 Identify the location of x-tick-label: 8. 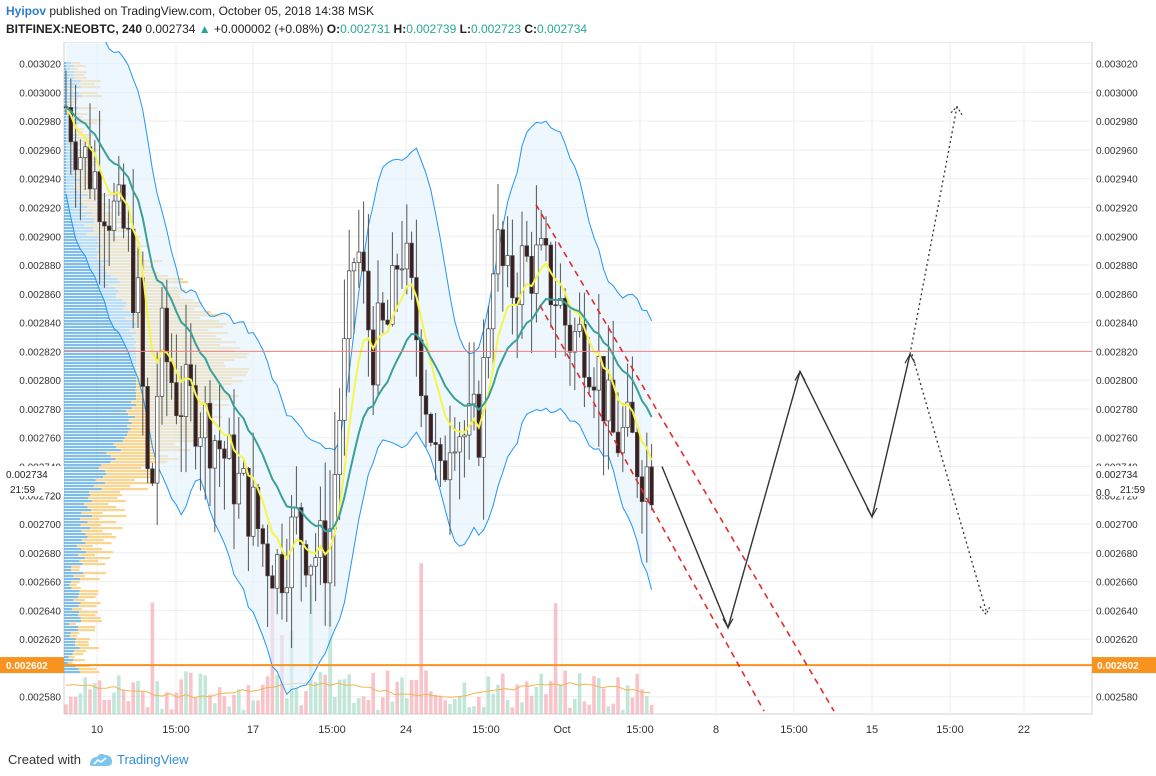
(716, 730).